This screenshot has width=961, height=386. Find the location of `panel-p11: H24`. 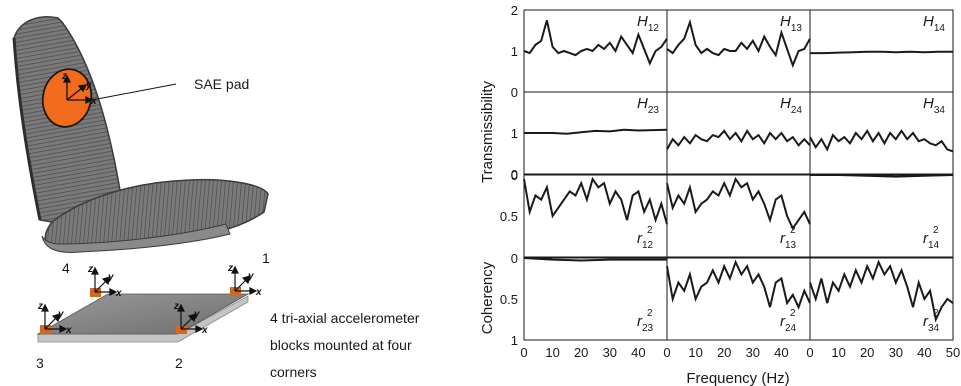

panel-p11: H24 is located at coordinates (738, 133).